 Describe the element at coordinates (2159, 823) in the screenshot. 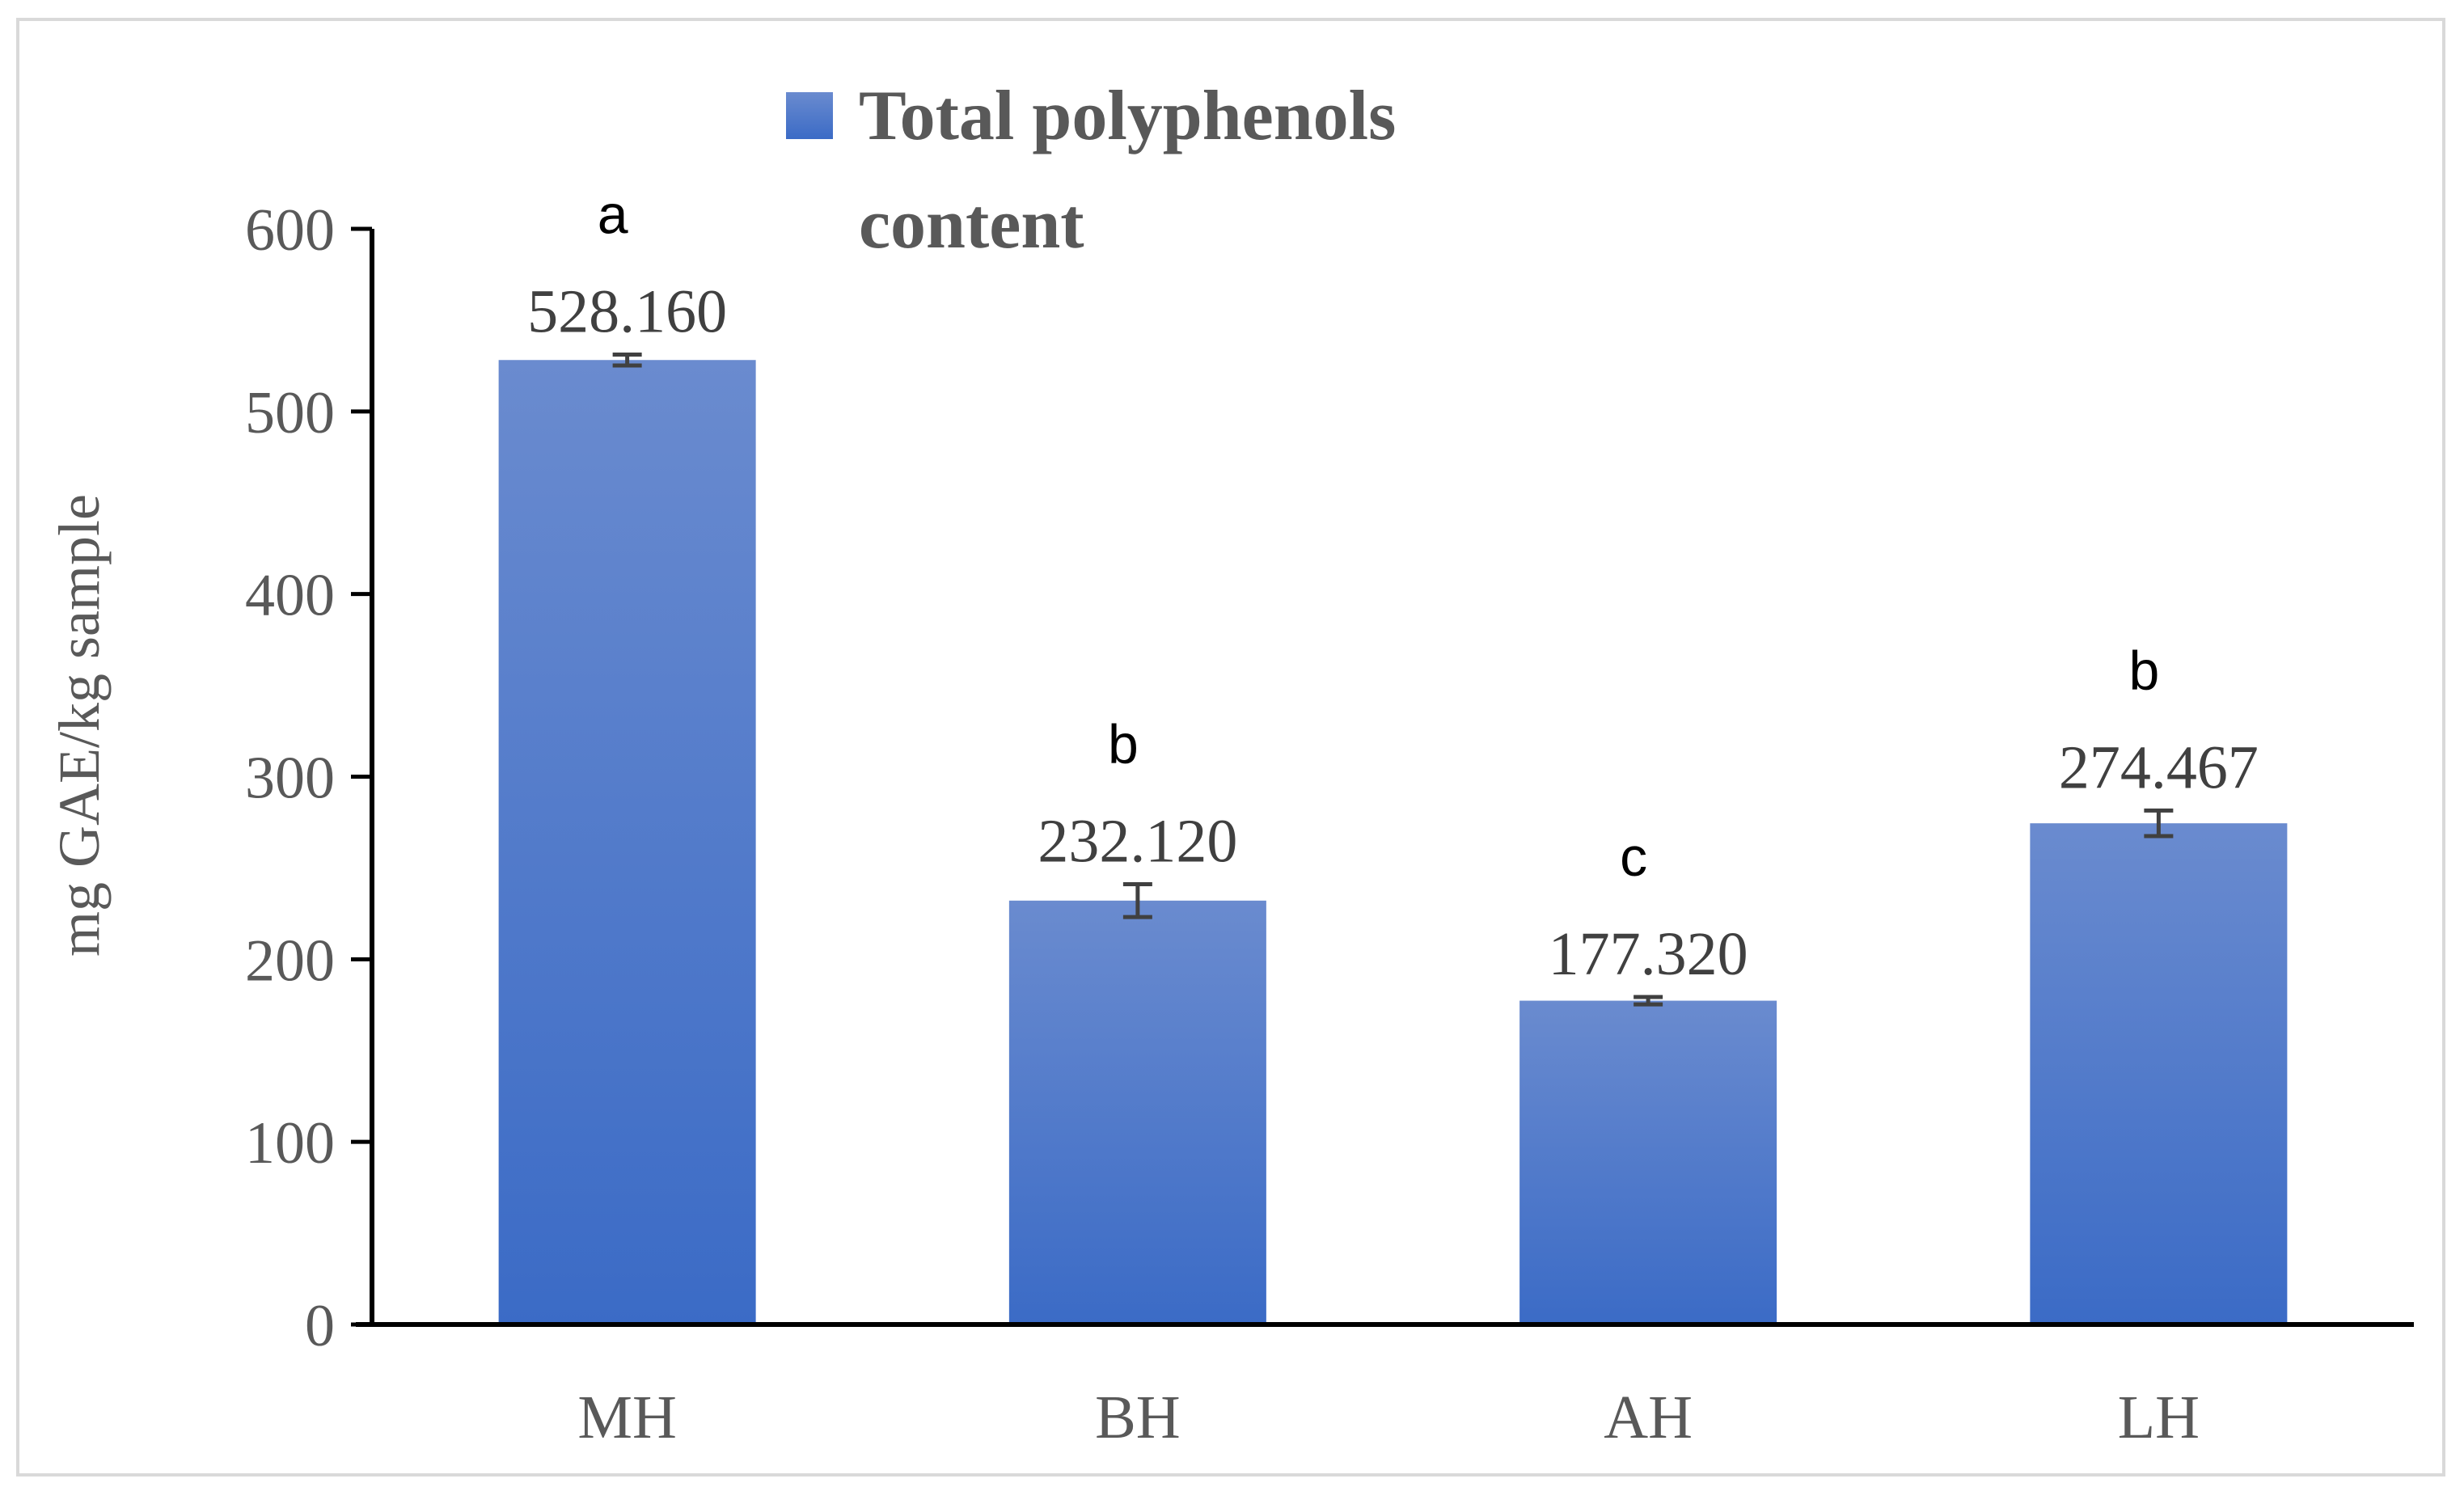

I see `error-bar-lh` at that location.